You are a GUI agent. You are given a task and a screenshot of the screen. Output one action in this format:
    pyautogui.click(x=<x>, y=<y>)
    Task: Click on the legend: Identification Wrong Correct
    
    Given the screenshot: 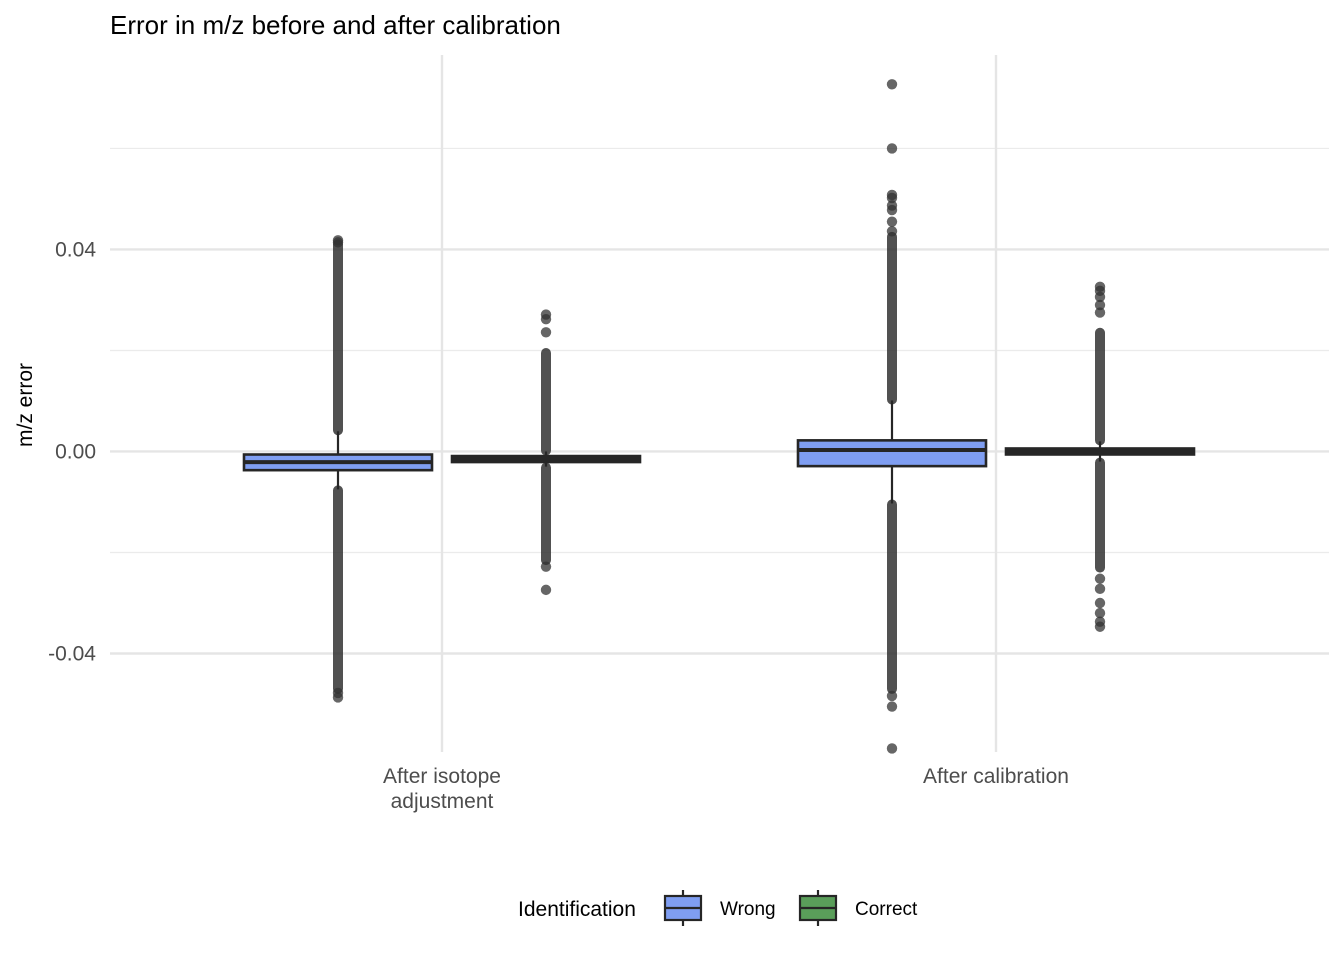 What is the action you would take?
    pyautogui.click(x=718, y=908)
    